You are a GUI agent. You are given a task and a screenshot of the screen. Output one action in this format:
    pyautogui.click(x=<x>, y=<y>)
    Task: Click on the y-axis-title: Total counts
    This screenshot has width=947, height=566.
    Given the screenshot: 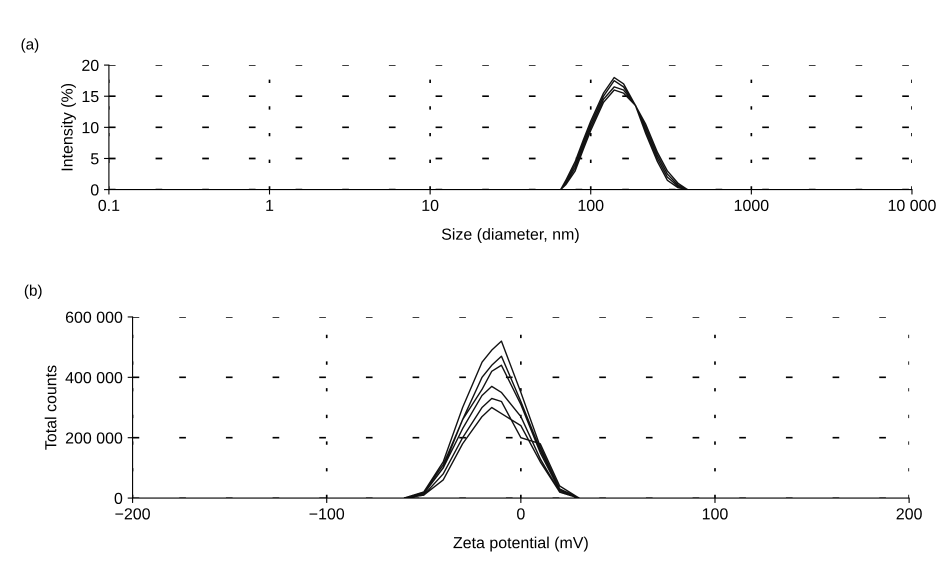 What is the action you would take?
    pyautogui.click(x=50, y=407)
    